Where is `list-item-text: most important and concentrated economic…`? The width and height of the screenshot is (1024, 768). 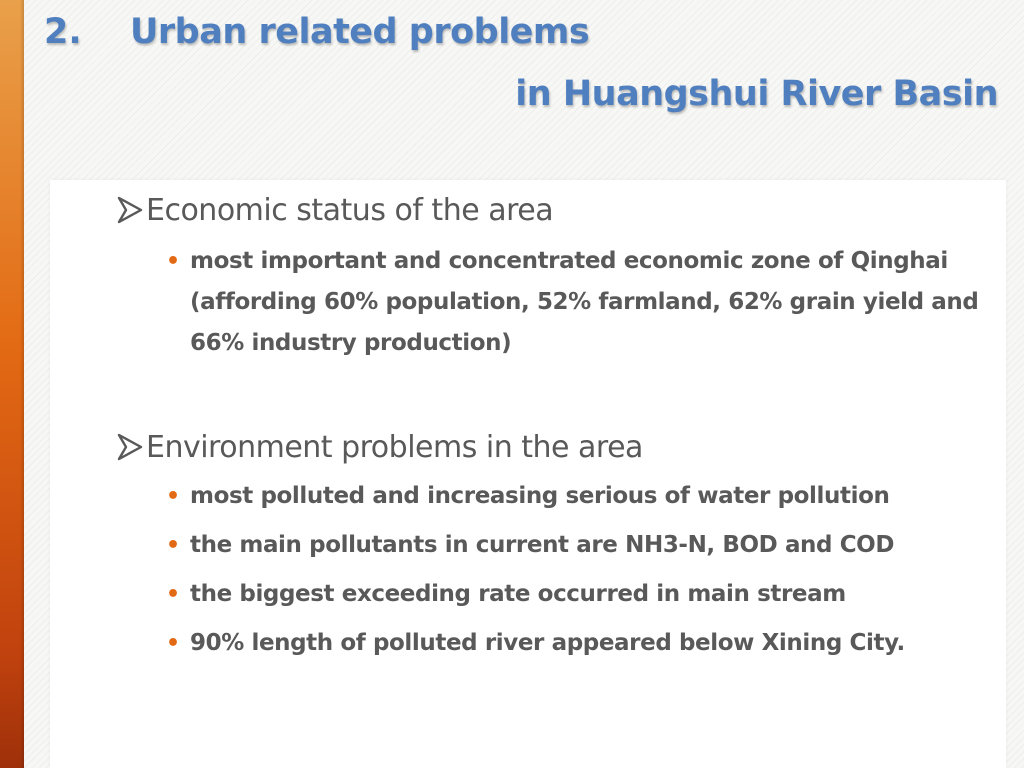 list-item-text: most important and concentrated economic… is located at coordinates (584, 302).